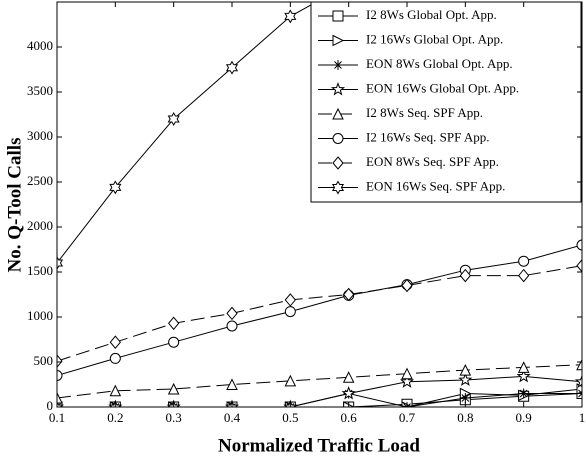 The height and width of the screenshot is (464, 586). I want to click on legend-label: I2 16Ws Global Opt. App., so click(434, 38).